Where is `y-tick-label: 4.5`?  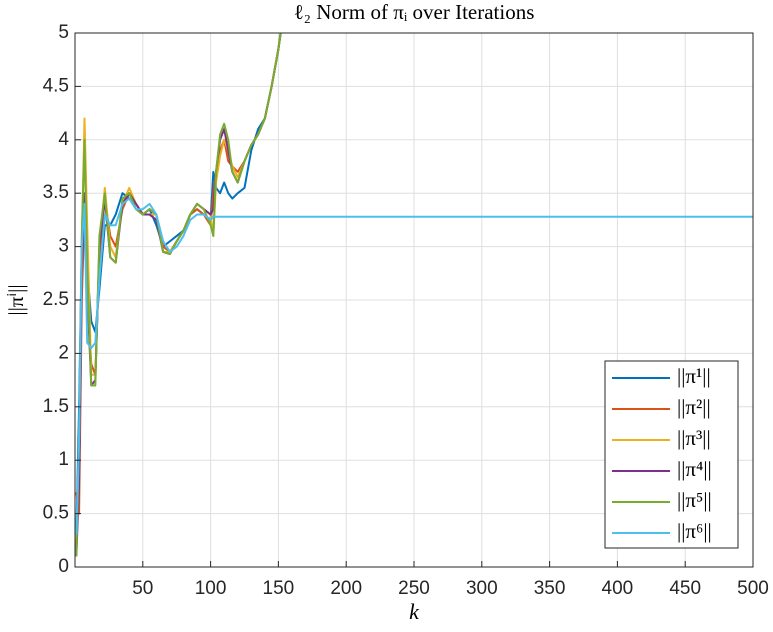 y-tick-label: 4.5 is located at coordinates (56, 85).